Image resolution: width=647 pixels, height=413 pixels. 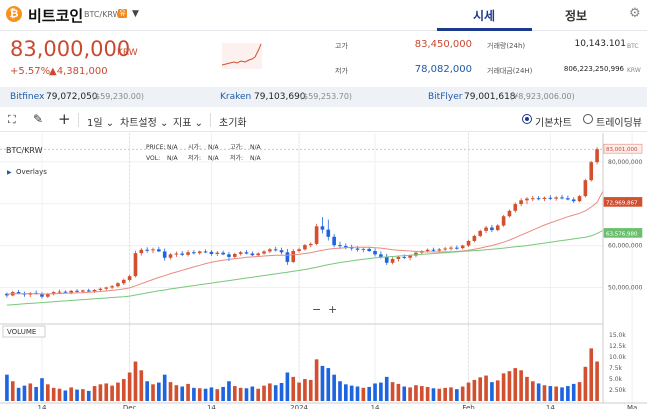 What do you see at coordinates (12, 119) in the screenshot?
I see `fullscreen-icon: ⛶` at bounding box center [12, 119].